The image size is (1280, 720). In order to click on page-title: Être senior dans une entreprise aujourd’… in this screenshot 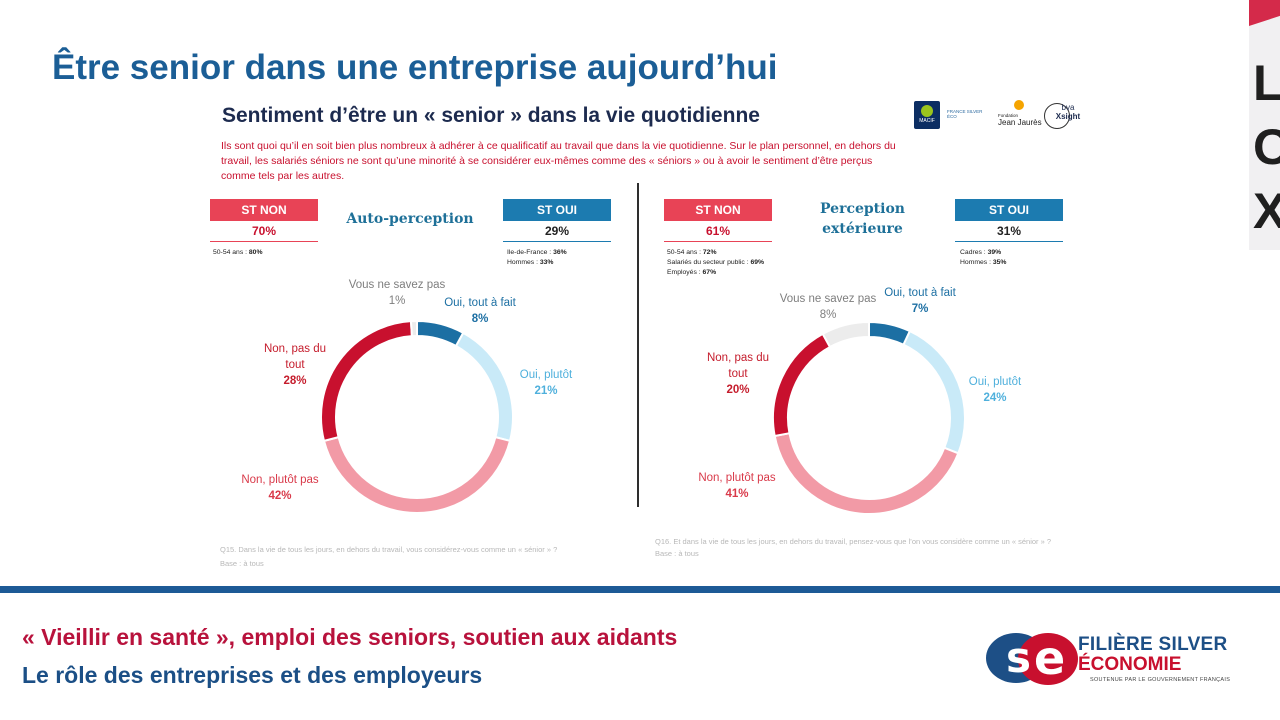, I will do `click(415, 67)`.